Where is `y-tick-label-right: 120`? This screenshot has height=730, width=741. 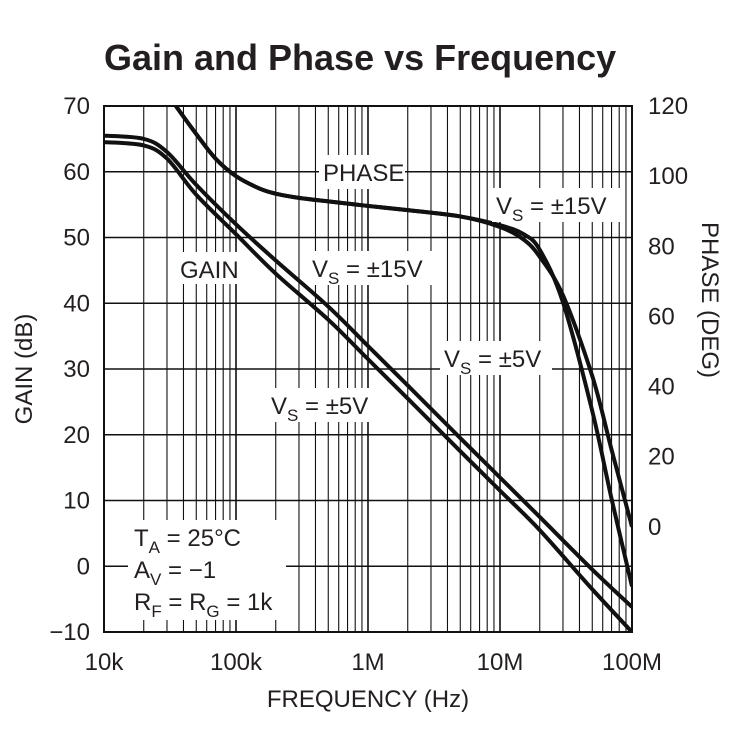 y-tick-label-right: 120 is located at coordinates (668, 106).